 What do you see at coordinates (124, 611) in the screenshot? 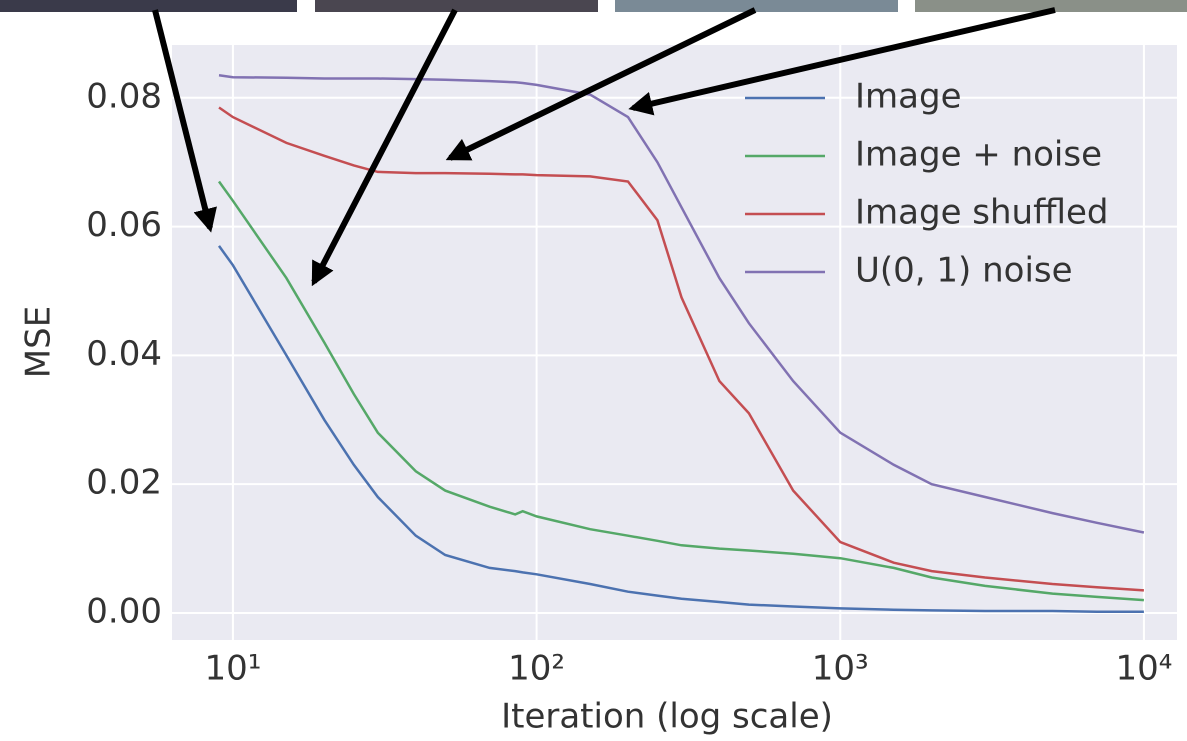
I see `y-tick-label: 0.00` at bounding box center [124, 611].